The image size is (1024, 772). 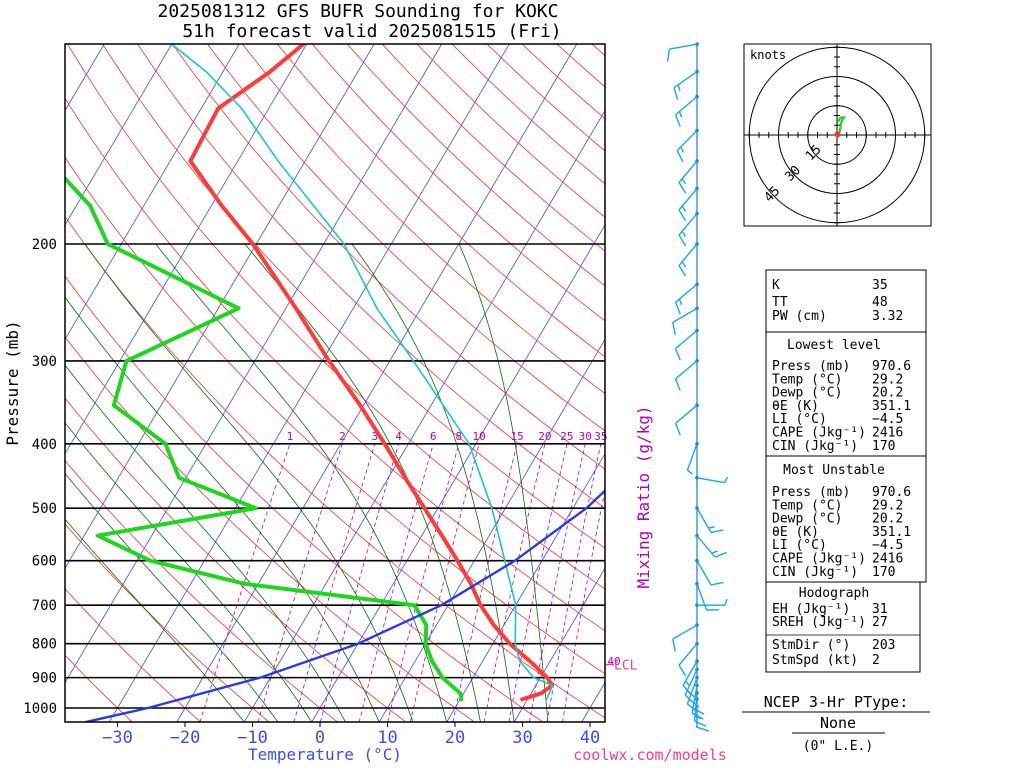 What do you see at coordinates (44, 679) in the screenshot?
I see `y-tick-label: 900` at bounding box center [44, 679].